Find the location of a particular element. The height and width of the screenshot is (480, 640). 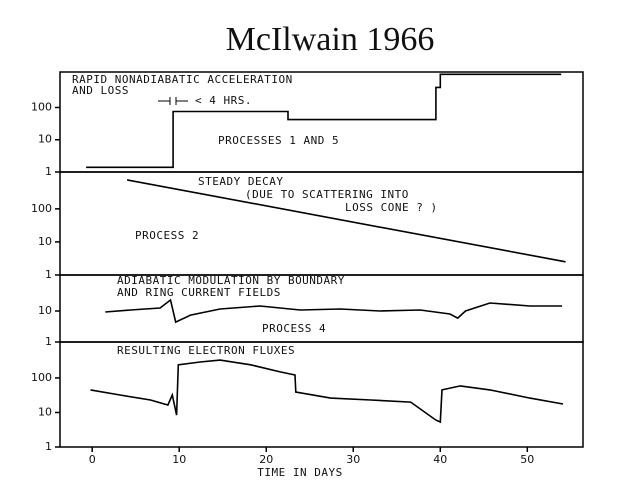

annotation: PROCESS 2 is located at coordinates (167, 235).